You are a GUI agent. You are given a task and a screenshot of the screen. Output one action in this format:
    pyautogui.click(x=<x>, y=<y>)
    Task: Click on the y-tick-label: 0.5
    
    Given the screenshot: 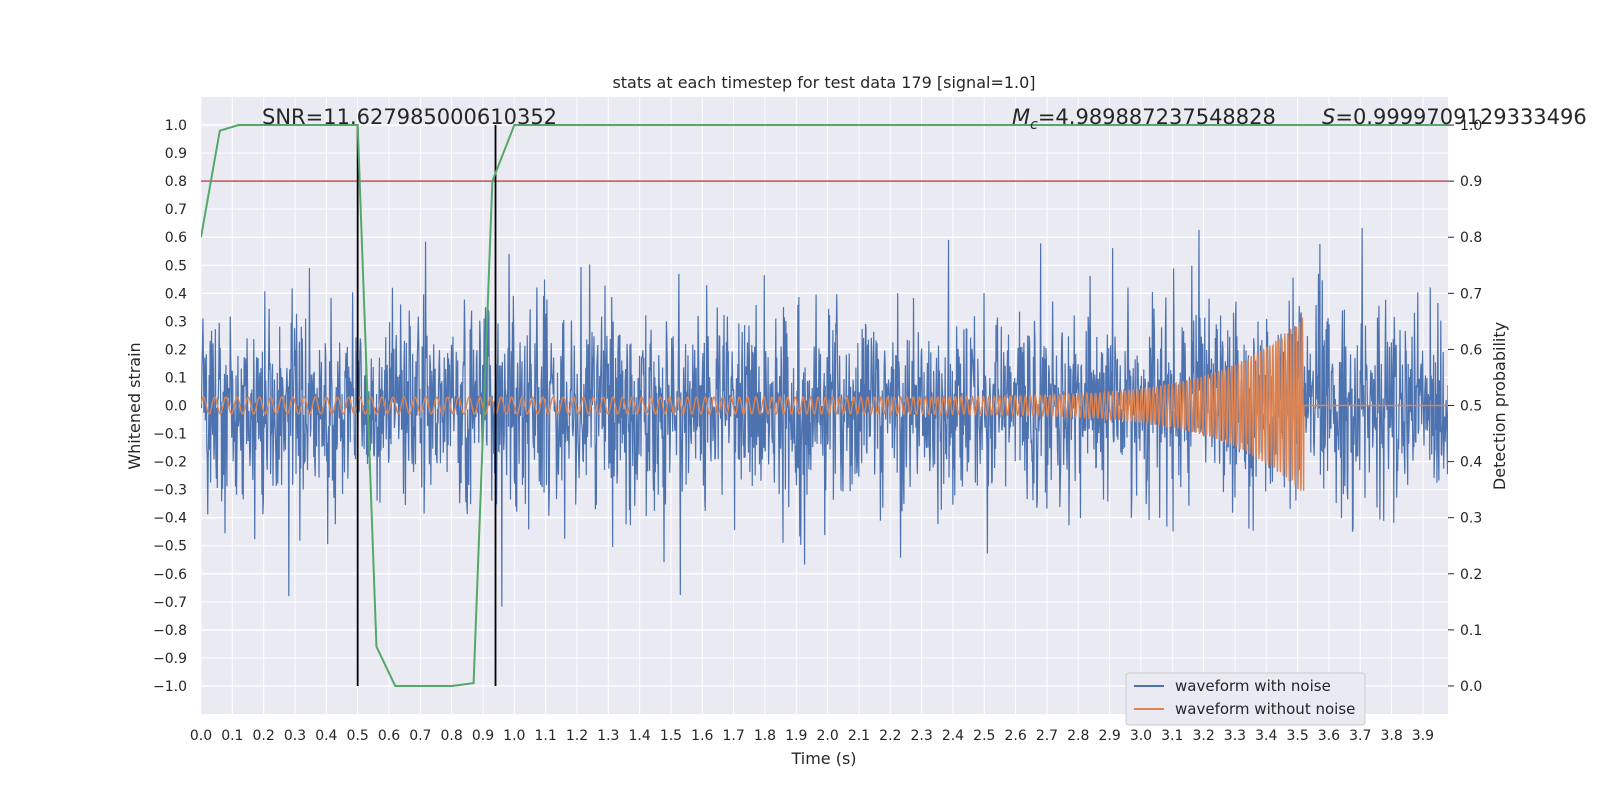 What is the action you would take?
    pyautogui.click(x=176, y=266)
    